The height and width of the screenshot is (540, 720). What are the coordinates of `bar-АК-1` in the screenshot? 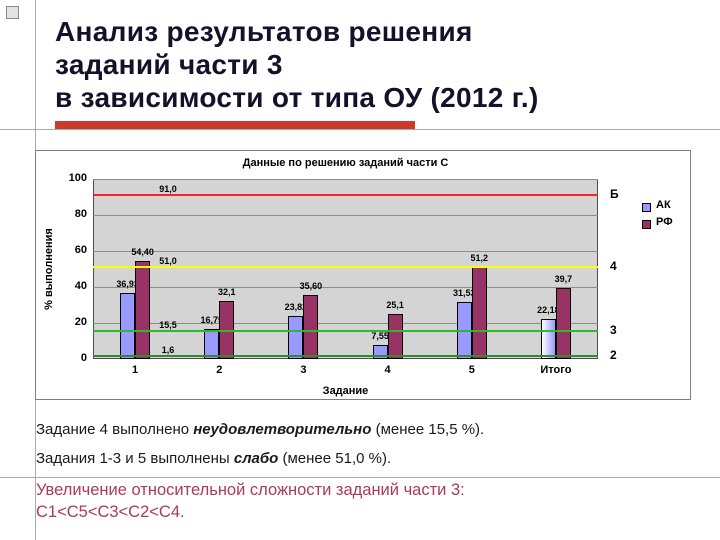 It's located at (128, 325).